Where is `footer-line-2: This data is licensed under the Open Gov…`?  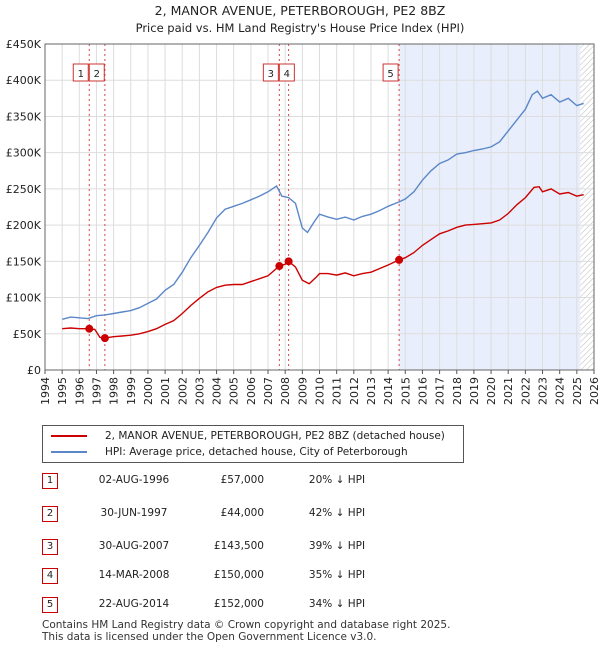 footer-line-2: This data is licensed under the Open Gov… is located at coordinates (209, 637).